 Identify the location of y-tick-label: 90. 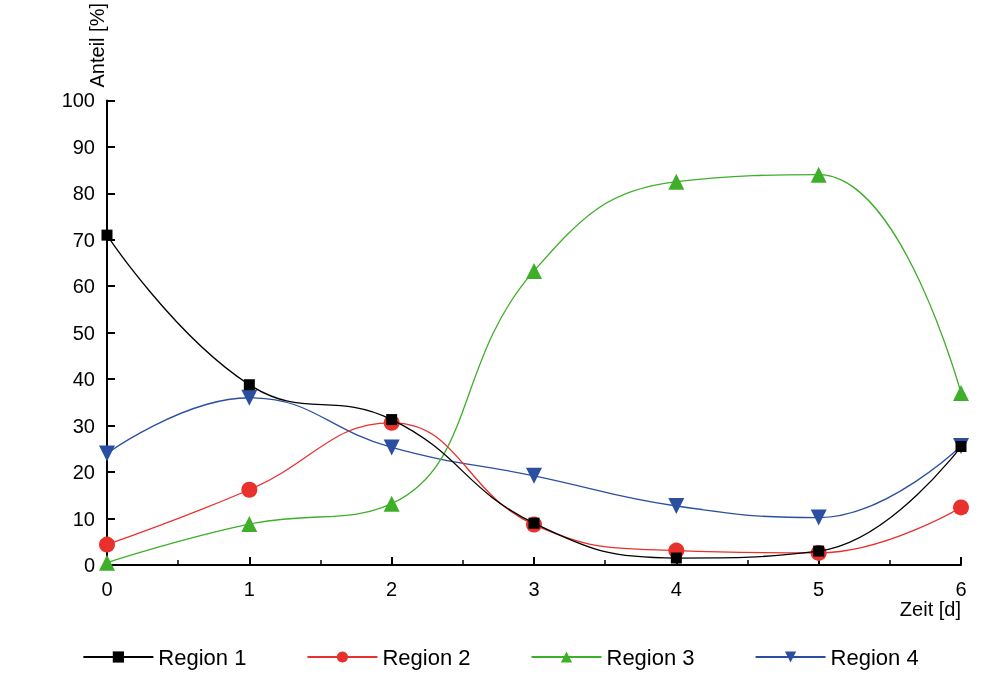
(83, 146).